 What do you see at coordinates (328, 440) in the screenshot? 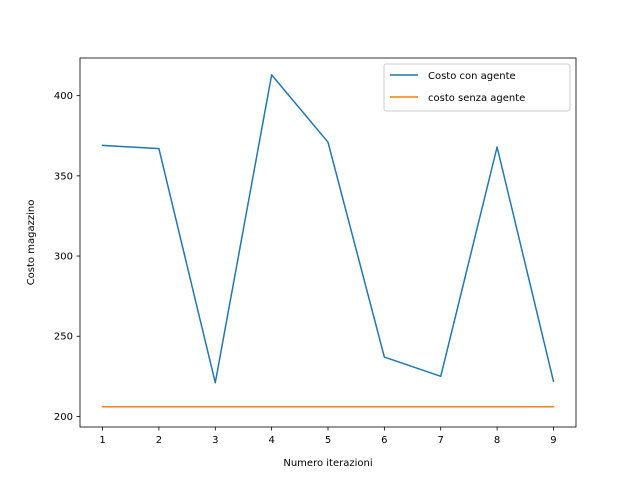
I see `x-tick-label: 5` at bounding box center [328, 440].